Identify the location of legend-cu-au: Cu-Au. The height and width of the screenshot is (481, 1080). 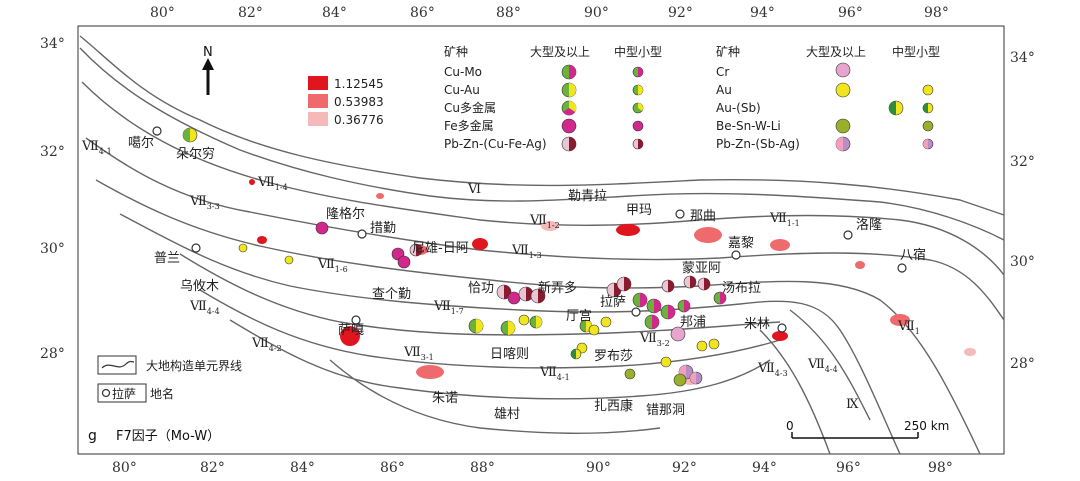
(462, 90).